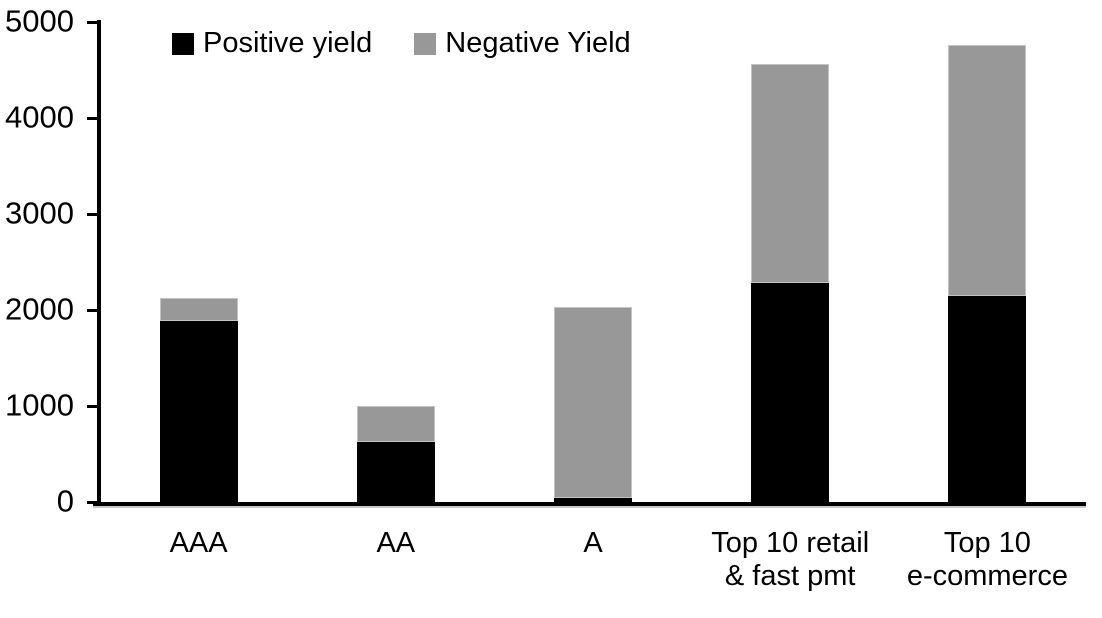 This screenshot has width=1102, height=618. What do you see at coordinates (395, 472) in the screenshot?
I see `bar-aa-positive-yield` at bounding box center [395, 472].